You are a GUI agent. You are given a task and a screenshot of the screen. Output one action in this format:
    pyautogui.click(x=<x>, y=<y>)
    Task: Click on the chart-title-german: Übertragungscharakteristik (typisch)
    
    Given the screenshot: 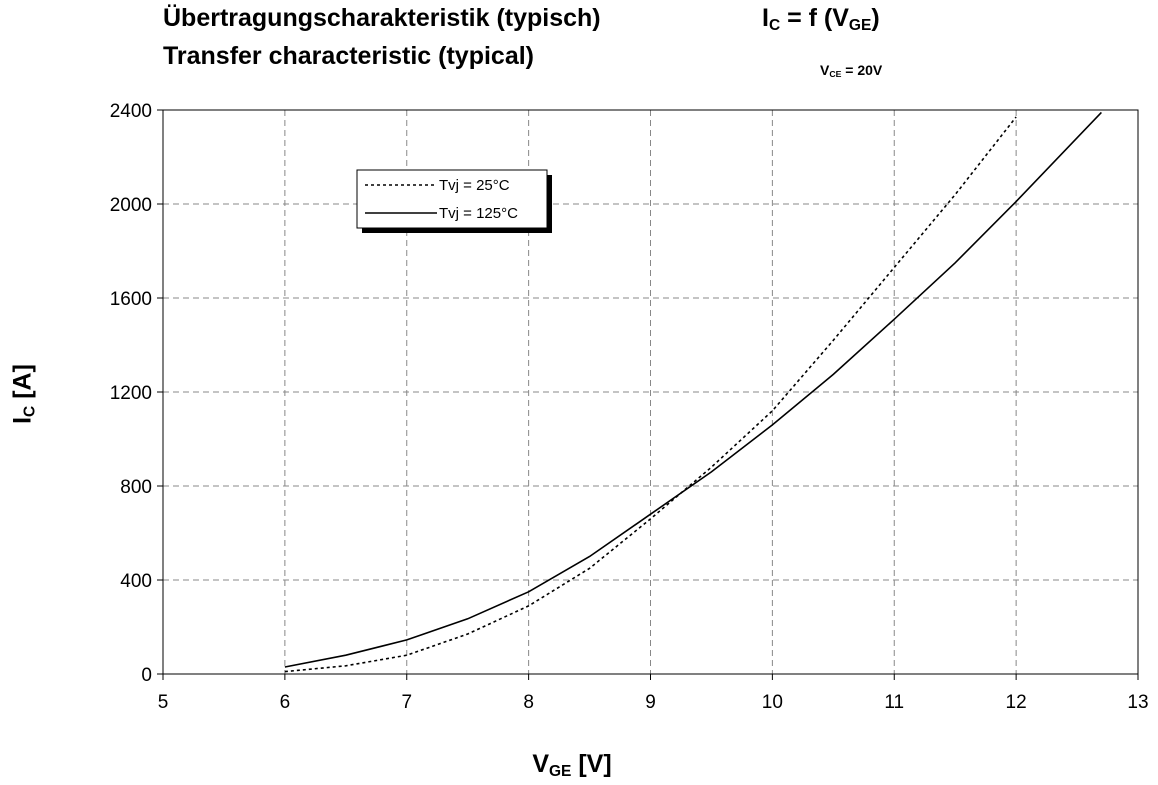 What is the action you would take?
    pyautogui.click(x=382, y=18)
    